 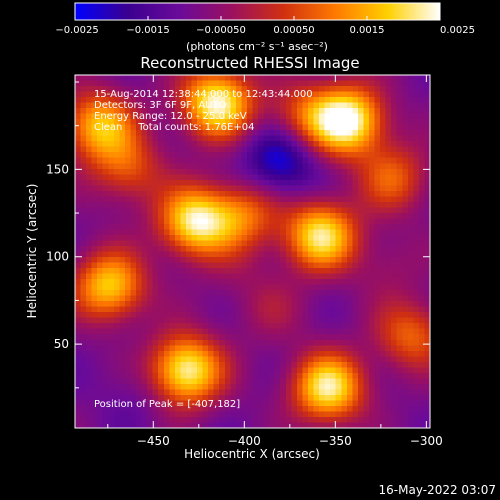 What do you see at coordinates (153, 441) in the screenshot?
I see `x-tick-label: −450` at bounding box center [153, 441].